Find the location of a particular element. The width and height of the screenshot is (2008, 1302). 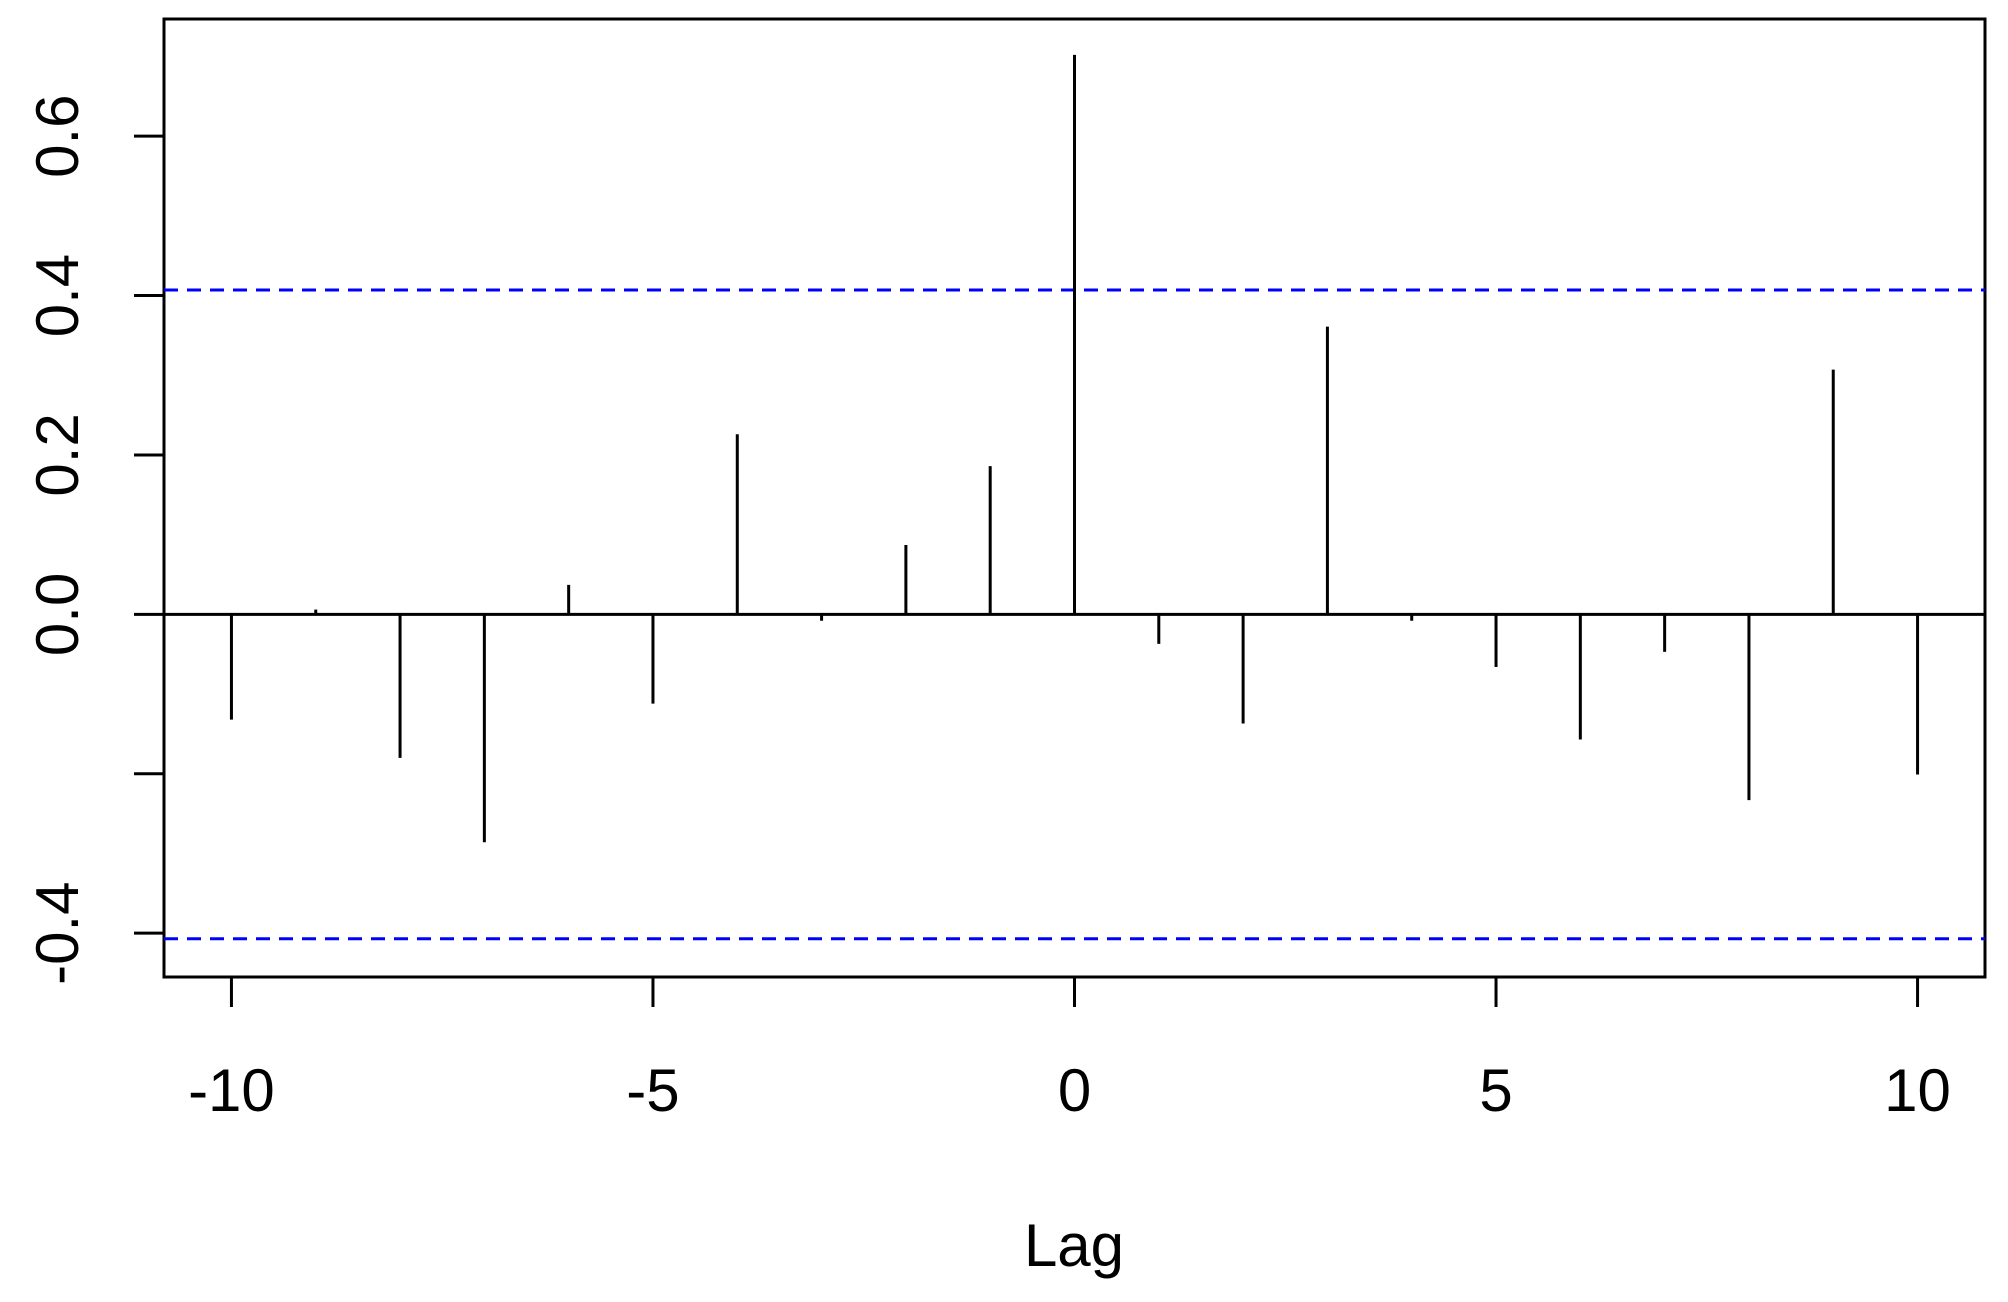

x-axis-label: Lag is located at coordinates (1074, 1245).